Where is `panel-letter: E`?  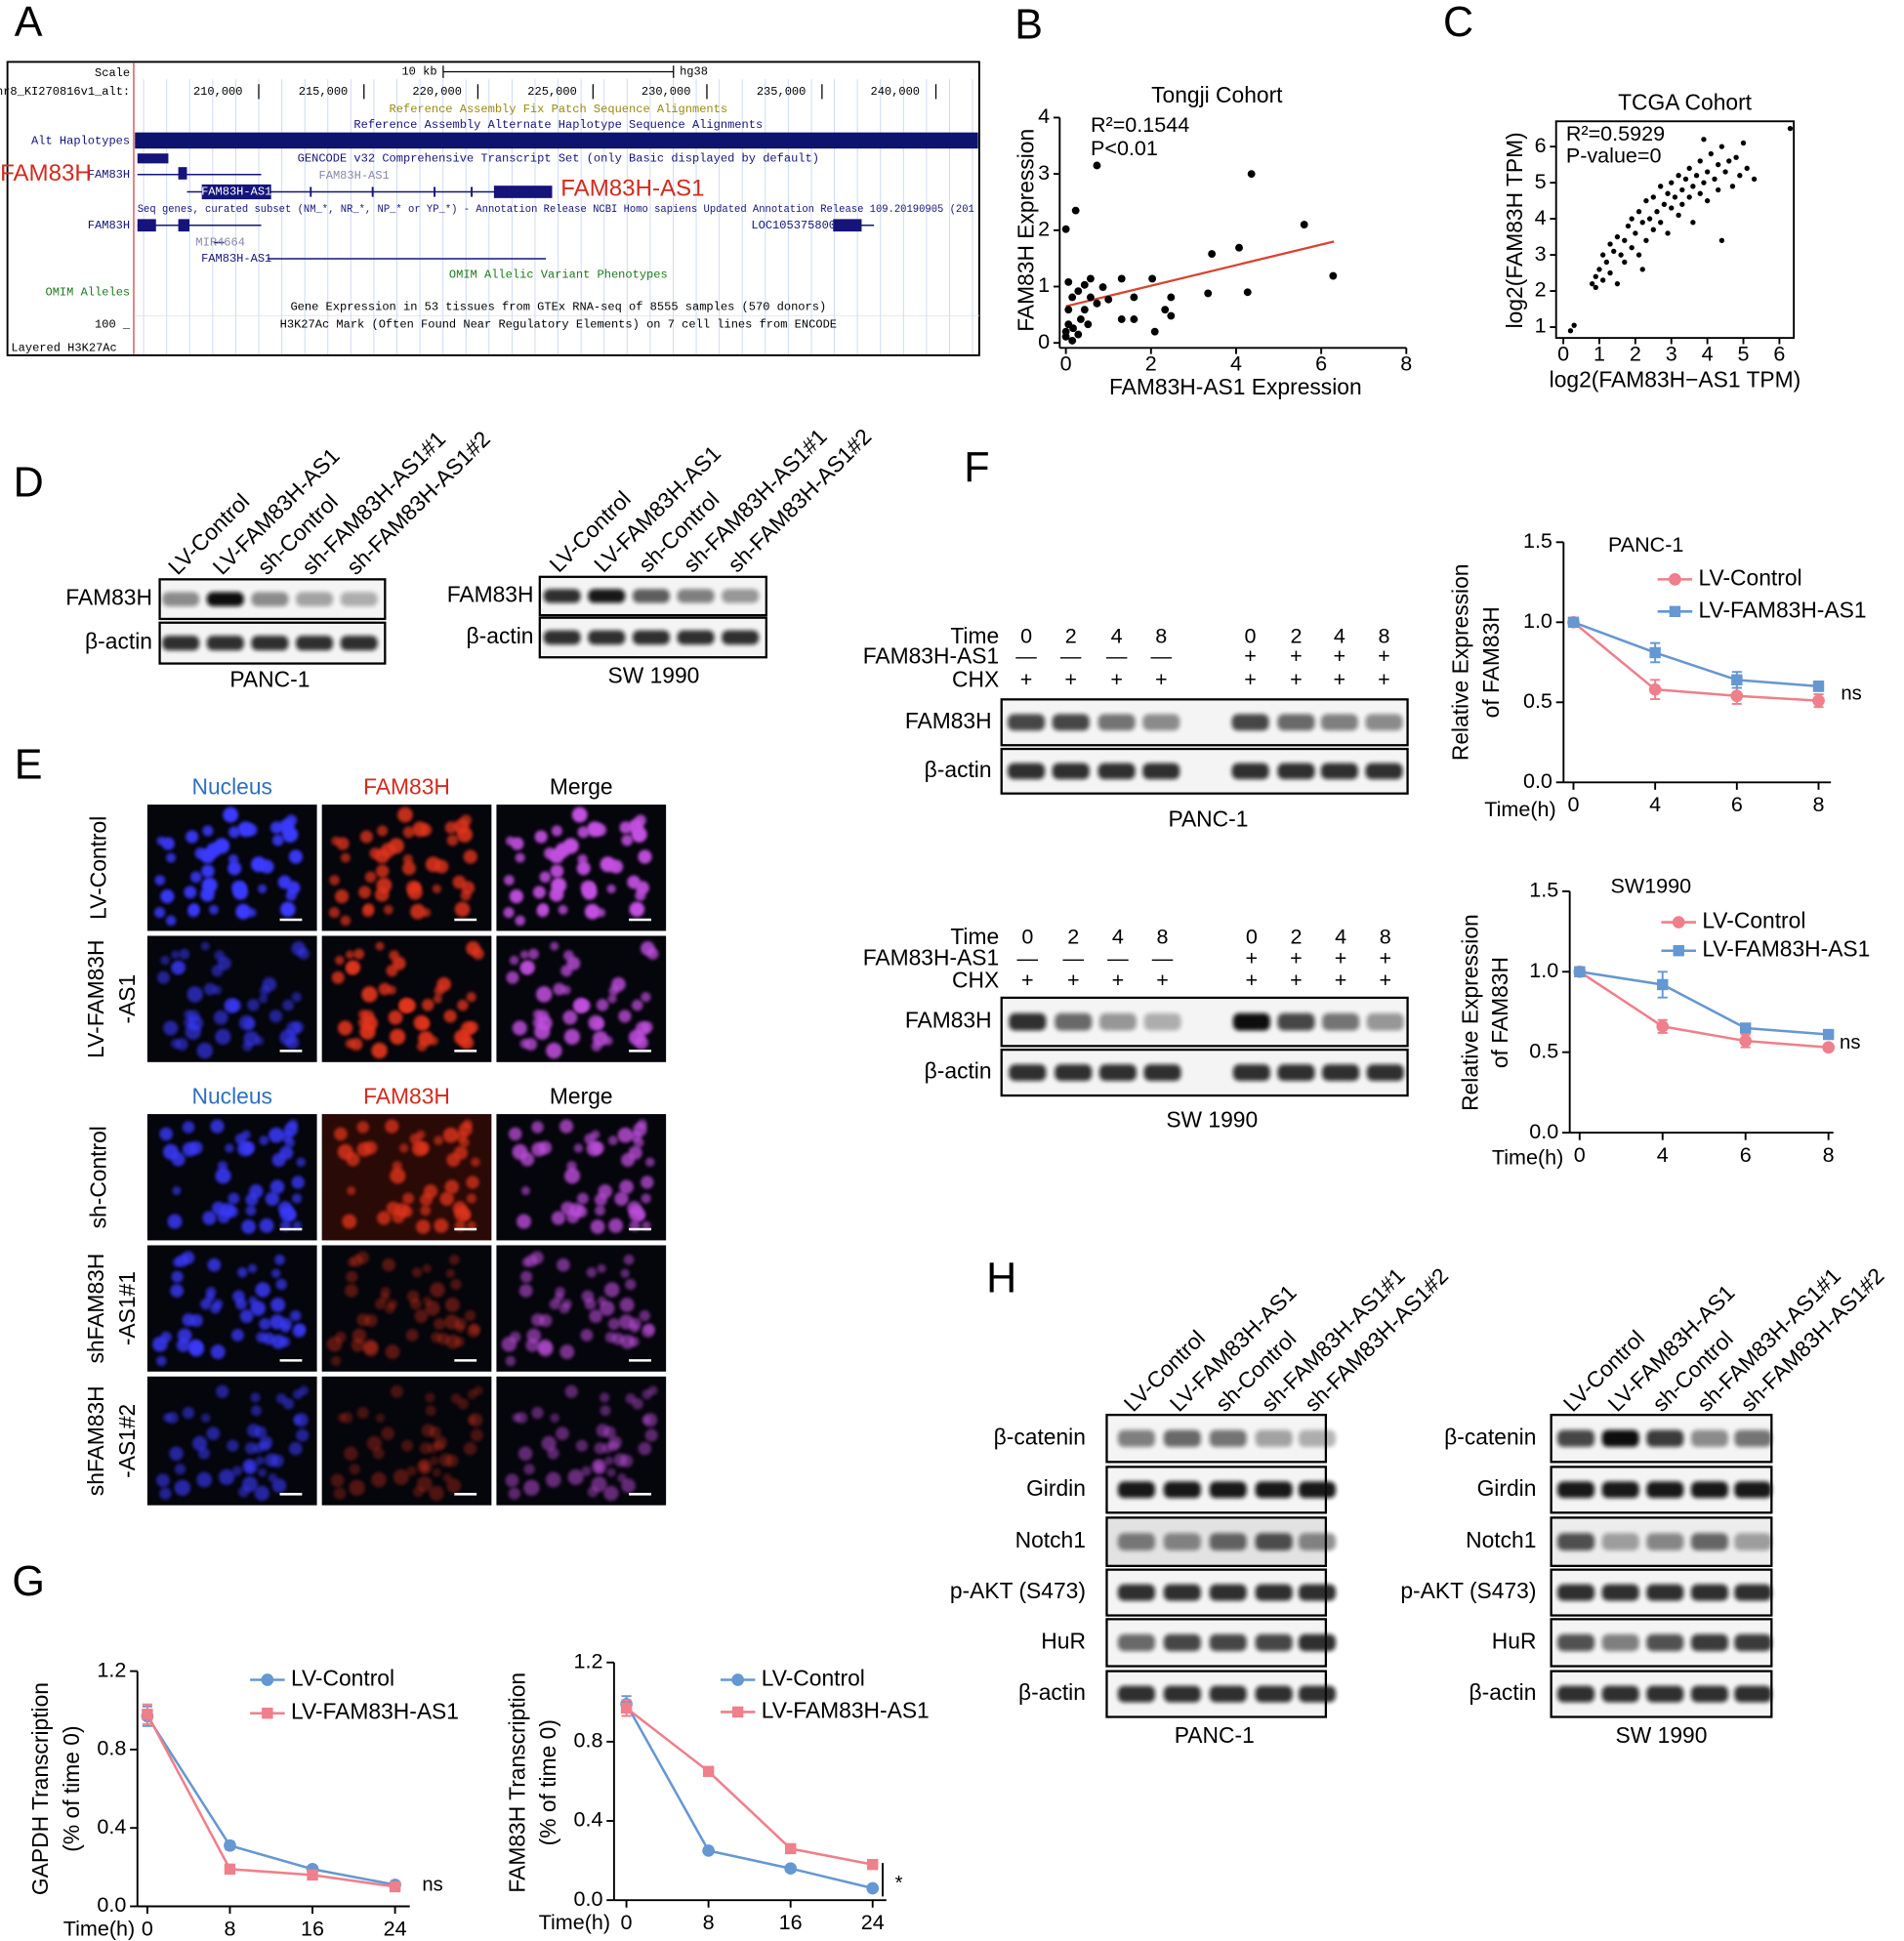 panel-letter: E is located at coordinates (29, 764).